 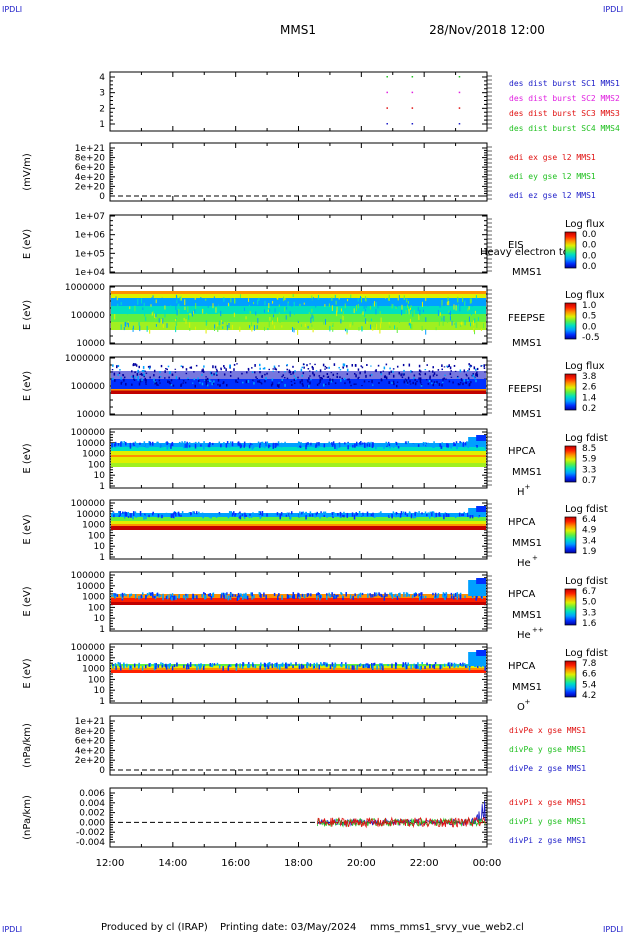 What do you see at coordinates (27, 458) in the screenshot?
I see `y-axis-label: E (eV)` at bounding box center [27, 458].